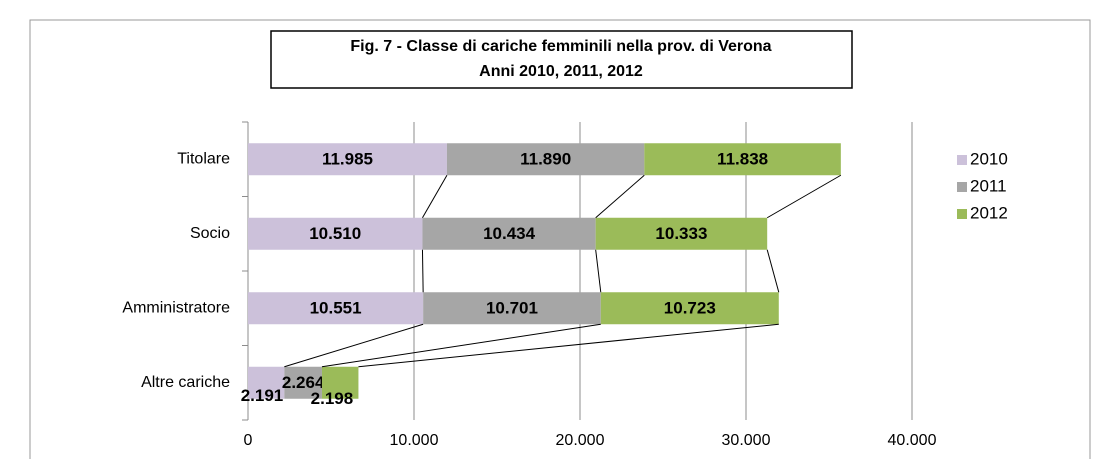  I want to click on data-label: 10.551, so click(336, 308).